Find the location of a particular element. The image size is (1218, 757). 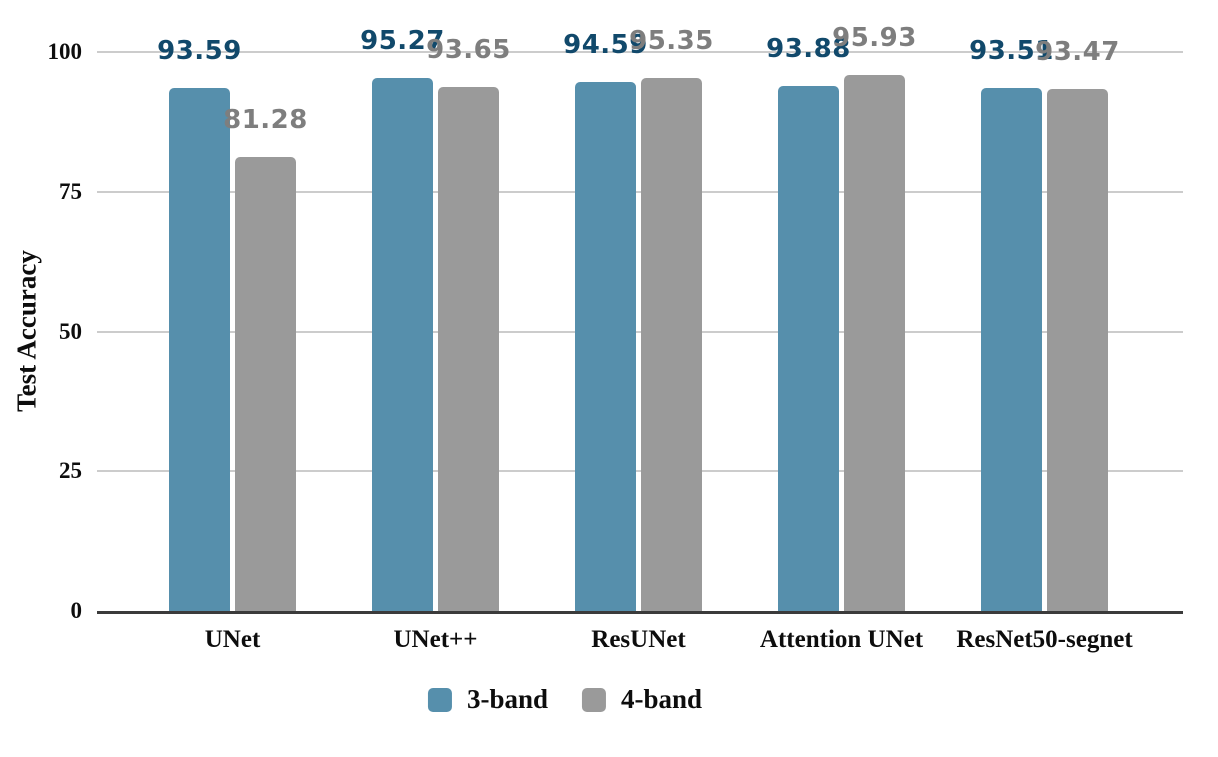

bar-value-label: 93.47 is located at coordinates (1077, 52).